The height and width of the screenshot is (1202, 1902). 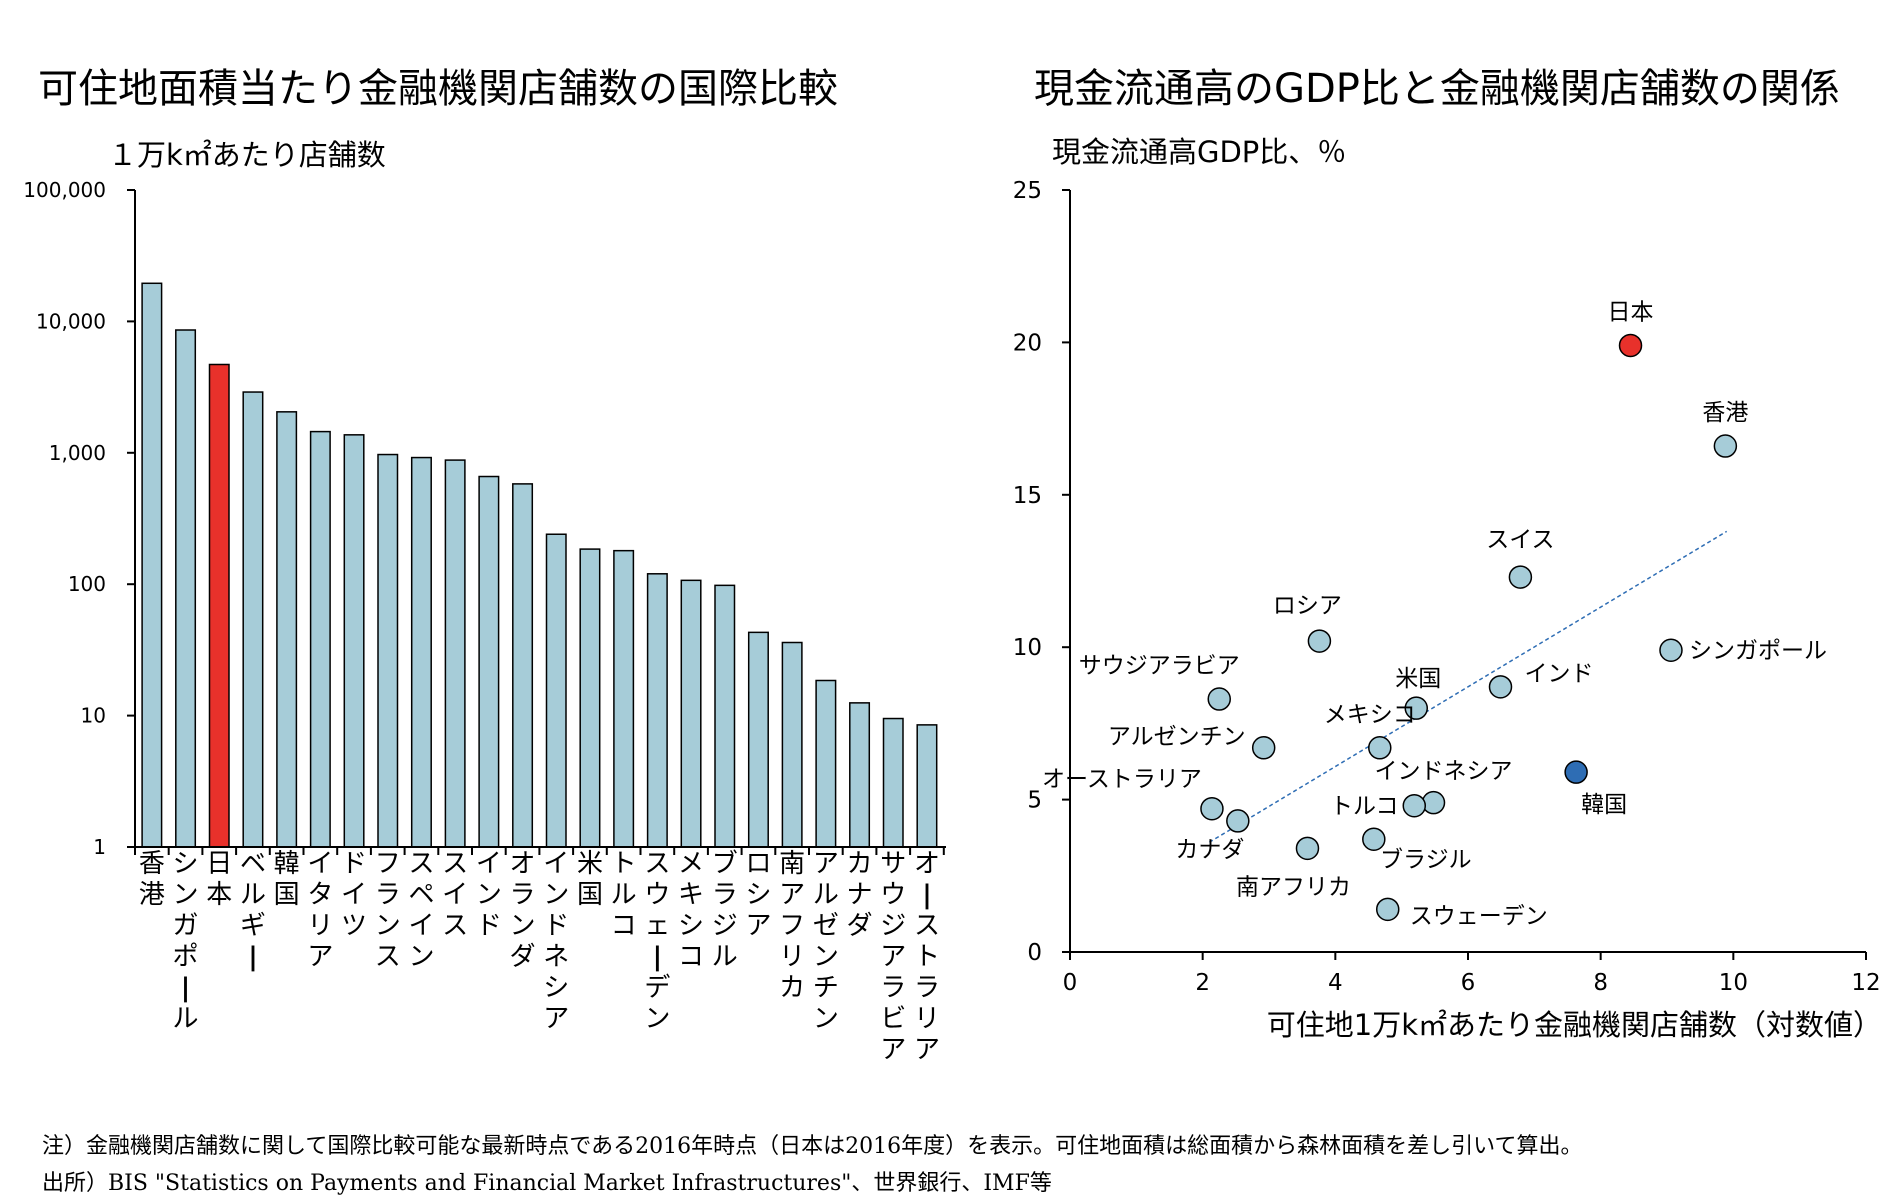 What do you see at coordinates (87, 584) in the screenshot?
I see `bar-y-tick-label: 100` at bounding box center [87, 584].